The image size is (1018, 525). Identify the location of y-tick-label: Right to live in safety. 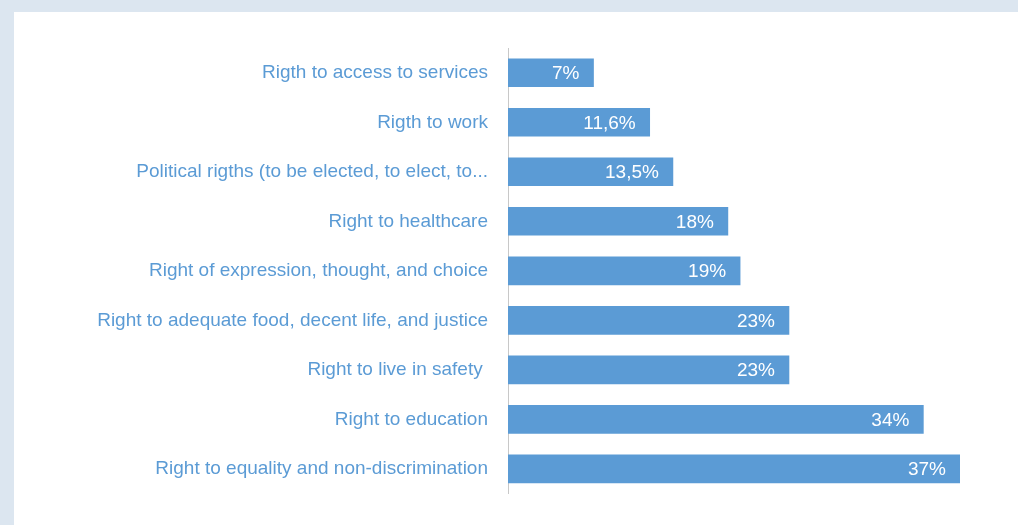
(397, 369).